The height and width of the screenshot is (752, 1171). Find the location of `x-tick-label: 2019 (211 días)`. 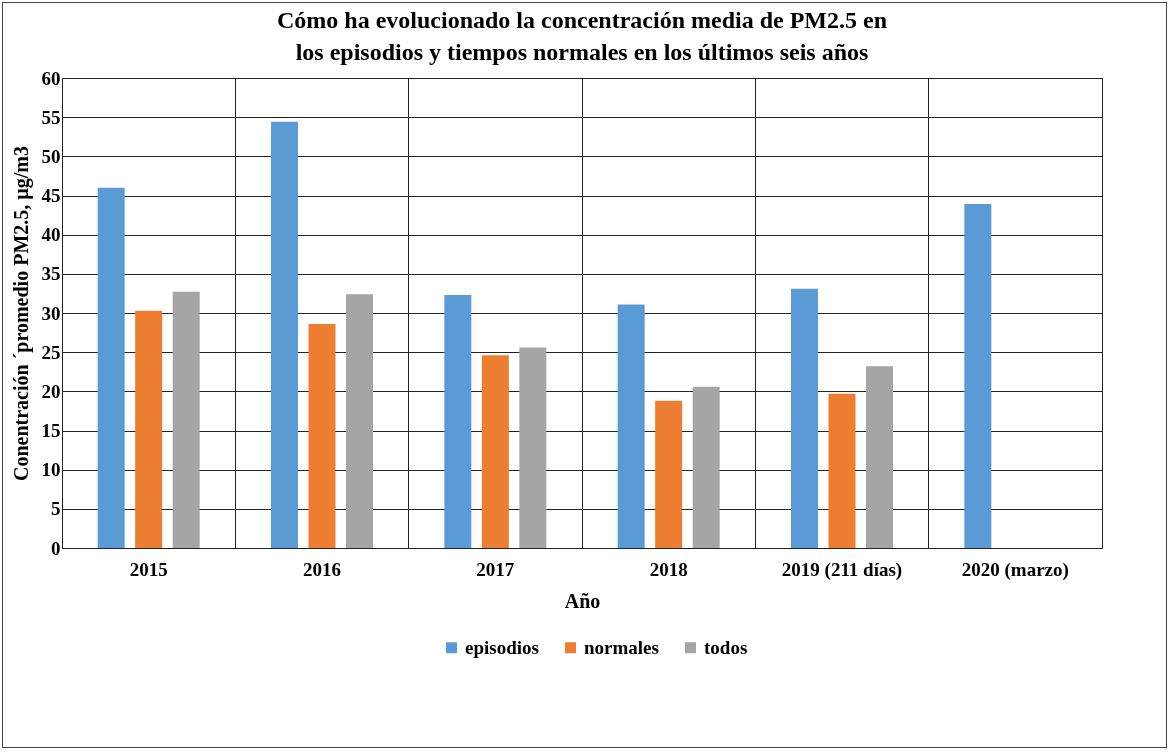

x-tick-label: 2019 (211 días) is located at coordinates (842, 569).